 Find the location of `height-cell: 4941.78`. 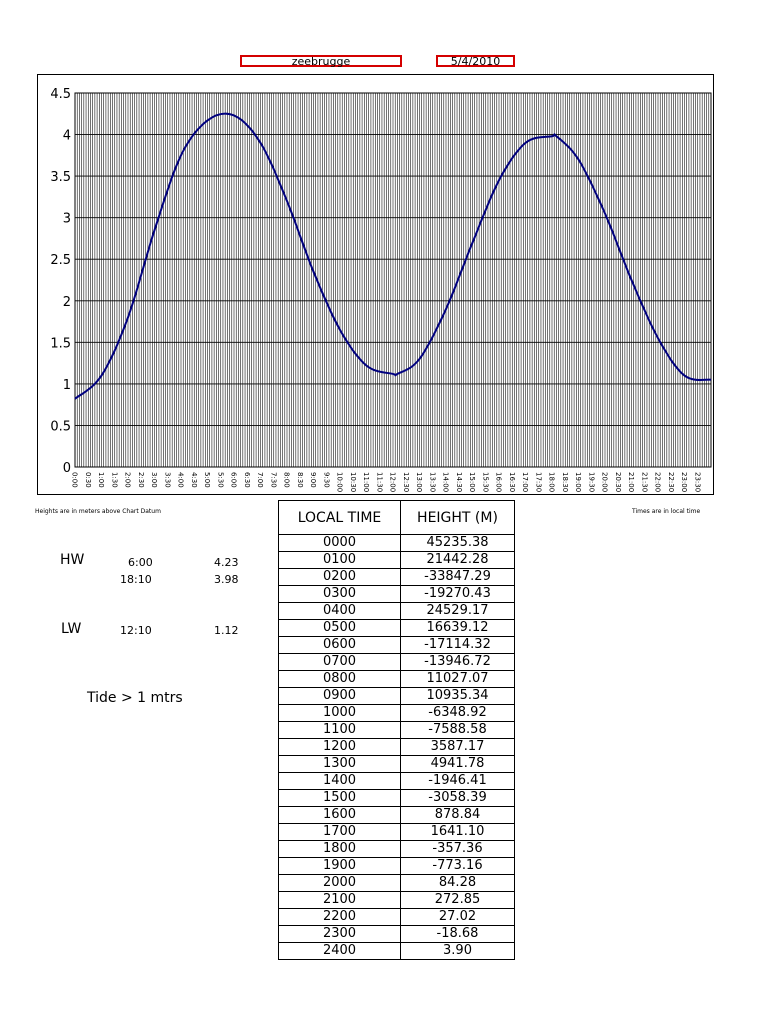

height-cell: 4941.78 is located at coordinates (457, 764).